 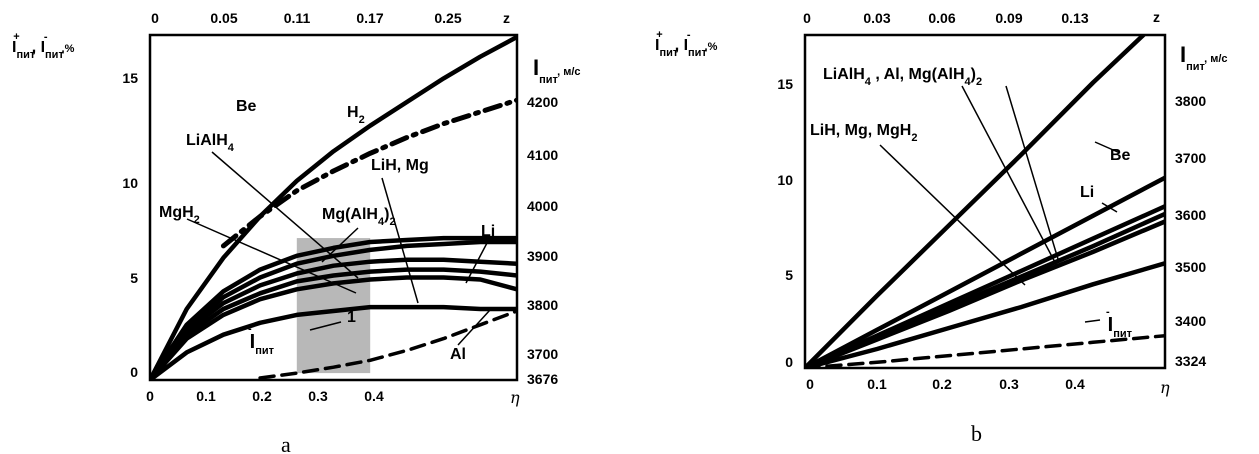 What do you see at coordinates (43, 46) in the screenshot?
I see `panel-a-ylabel-left: Iпит+, Iпит-,%` at bounding box center [43, 46].